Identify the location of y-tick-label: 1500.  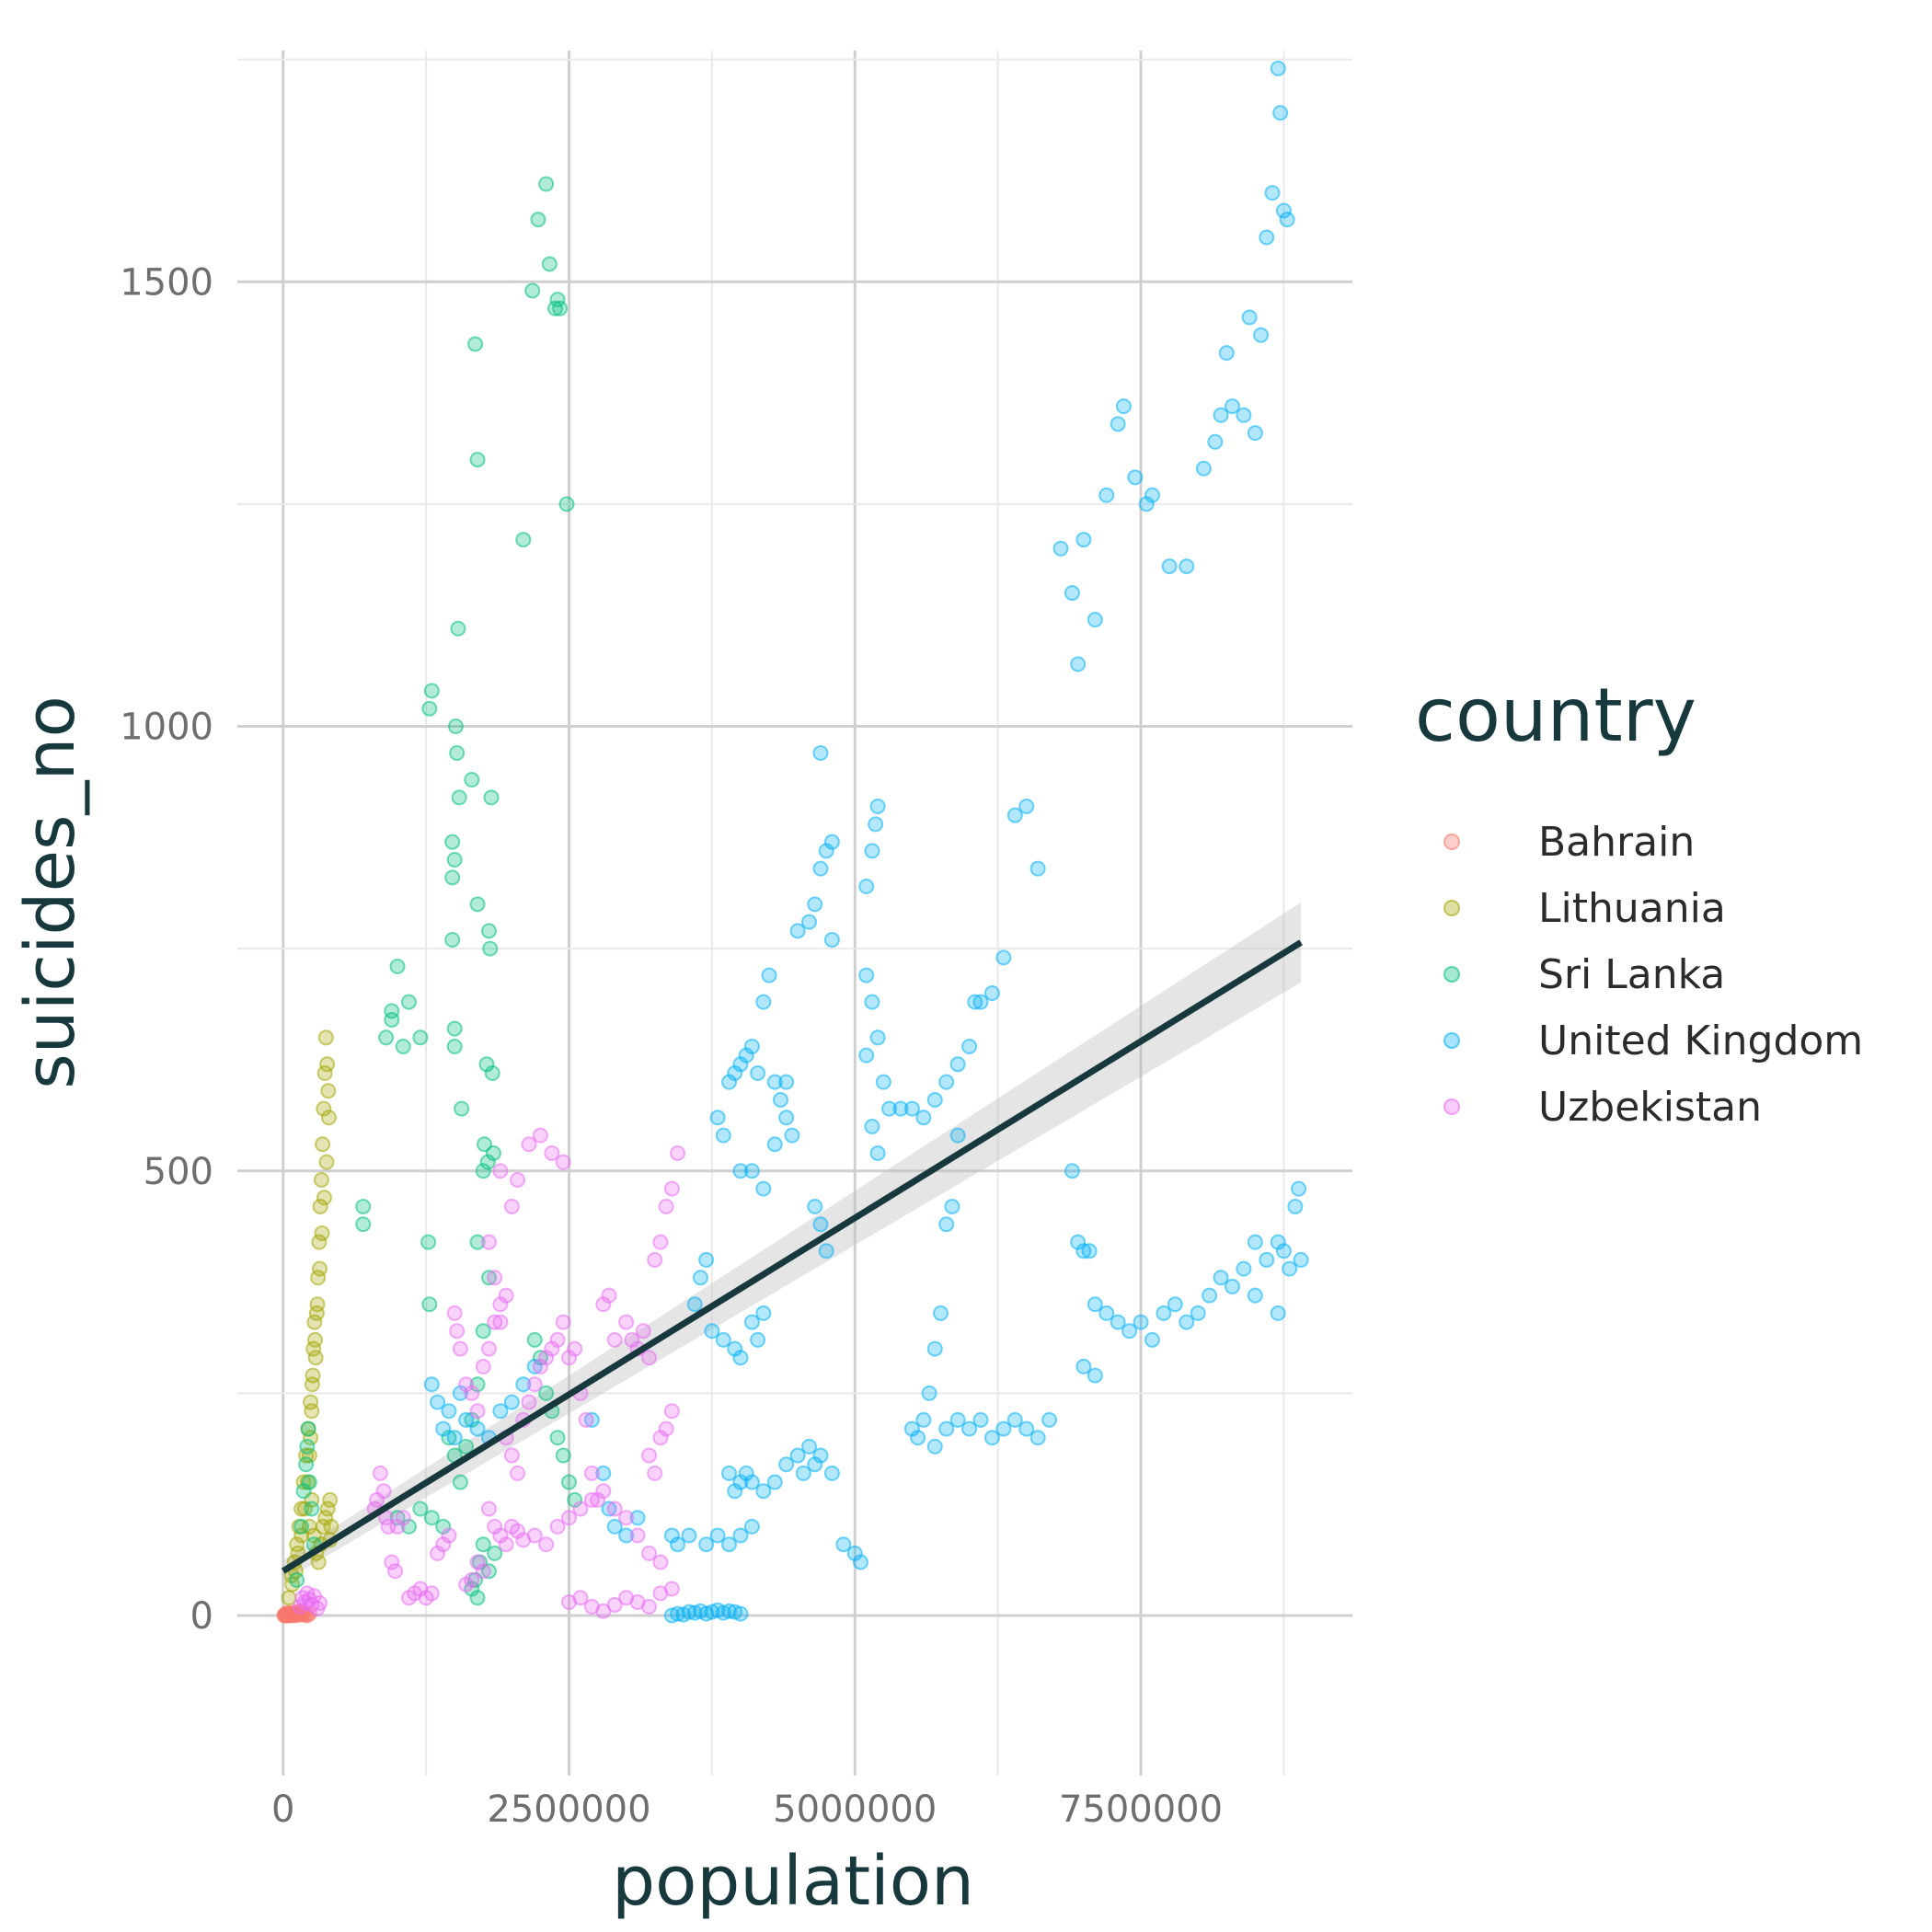
(166, 282).